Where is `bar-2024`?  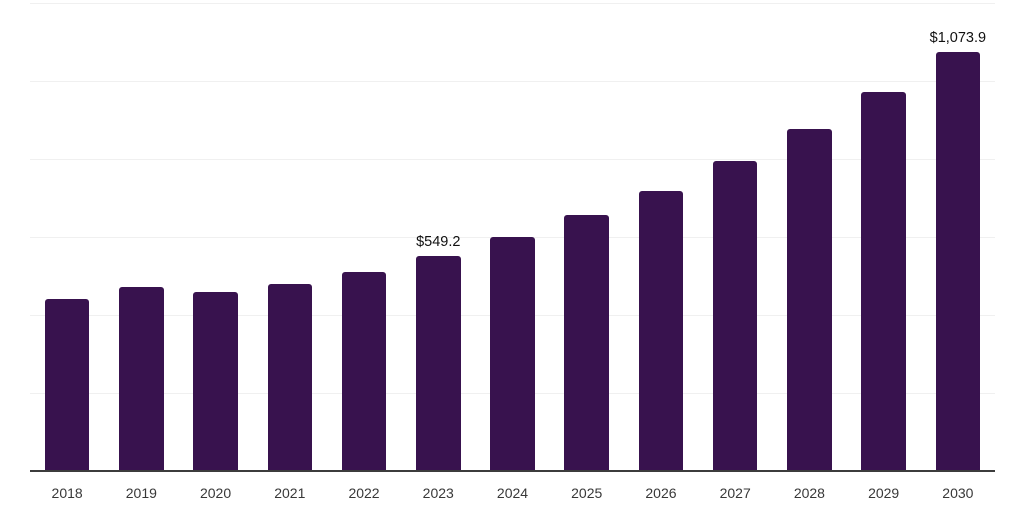 bar-2024 is located at coordinates (512, 354).